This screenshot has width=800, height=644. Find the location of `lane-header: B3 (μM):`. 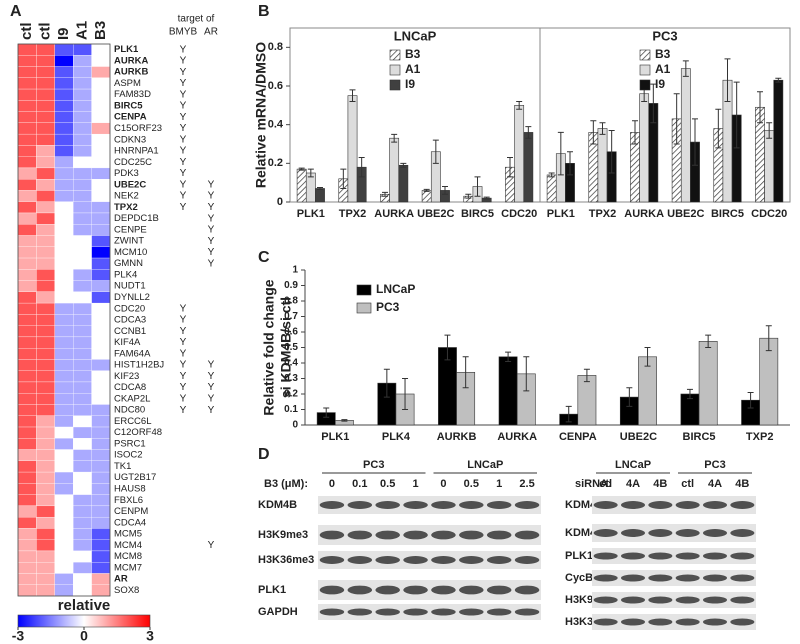

lane-header: B3 (μM): is located at coordinates (286, 484).